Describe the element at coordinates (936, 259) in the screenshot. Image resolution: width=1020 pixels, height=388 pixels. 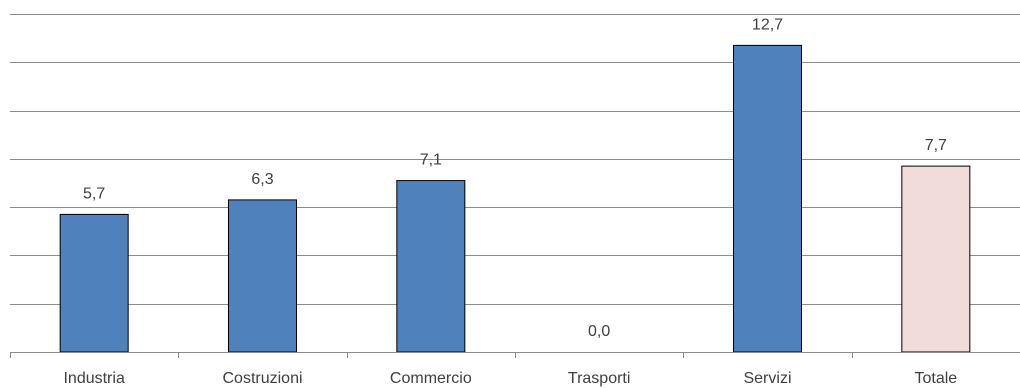
I see `bar-totale` at that location.